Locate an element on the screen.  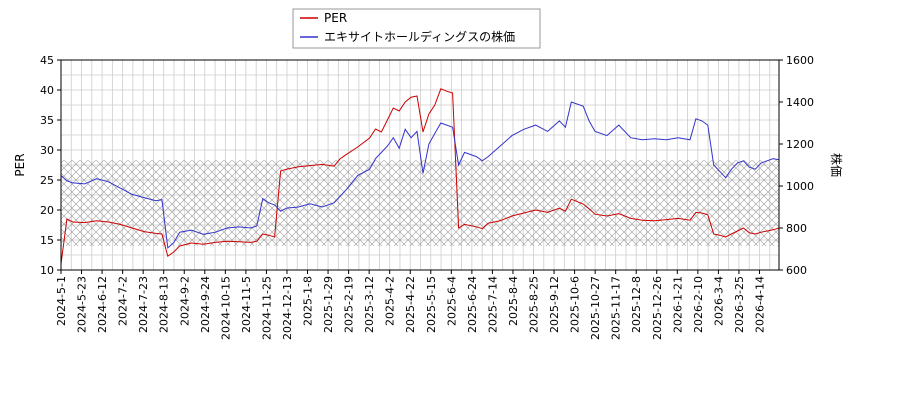
x-tick-label: 2024-8-13 is located at coordinates (164, 304).